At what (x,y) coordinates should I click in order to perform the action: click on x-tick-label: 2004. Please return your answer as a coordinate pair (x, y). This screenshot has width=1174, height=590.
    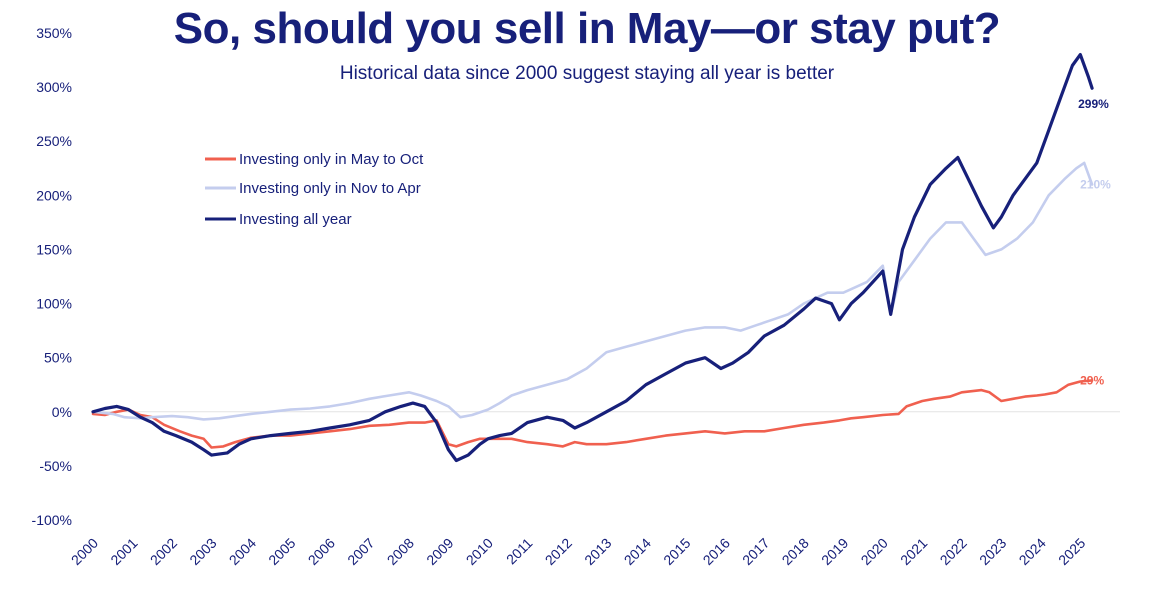
    Looking at the image, I should click on (242, 551).